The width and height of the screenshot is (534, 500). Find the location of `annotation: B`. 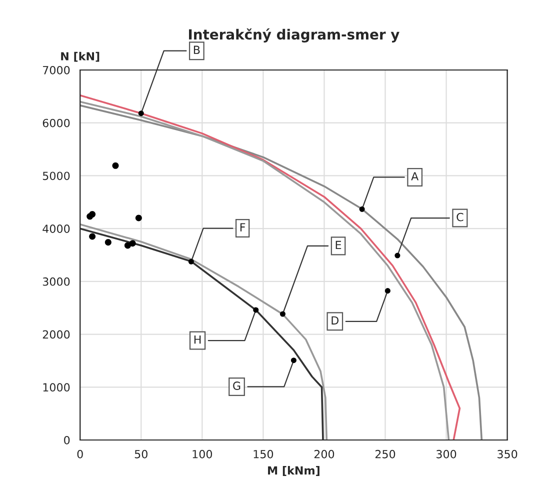

annotation: B is located at coordinates (197, 50).